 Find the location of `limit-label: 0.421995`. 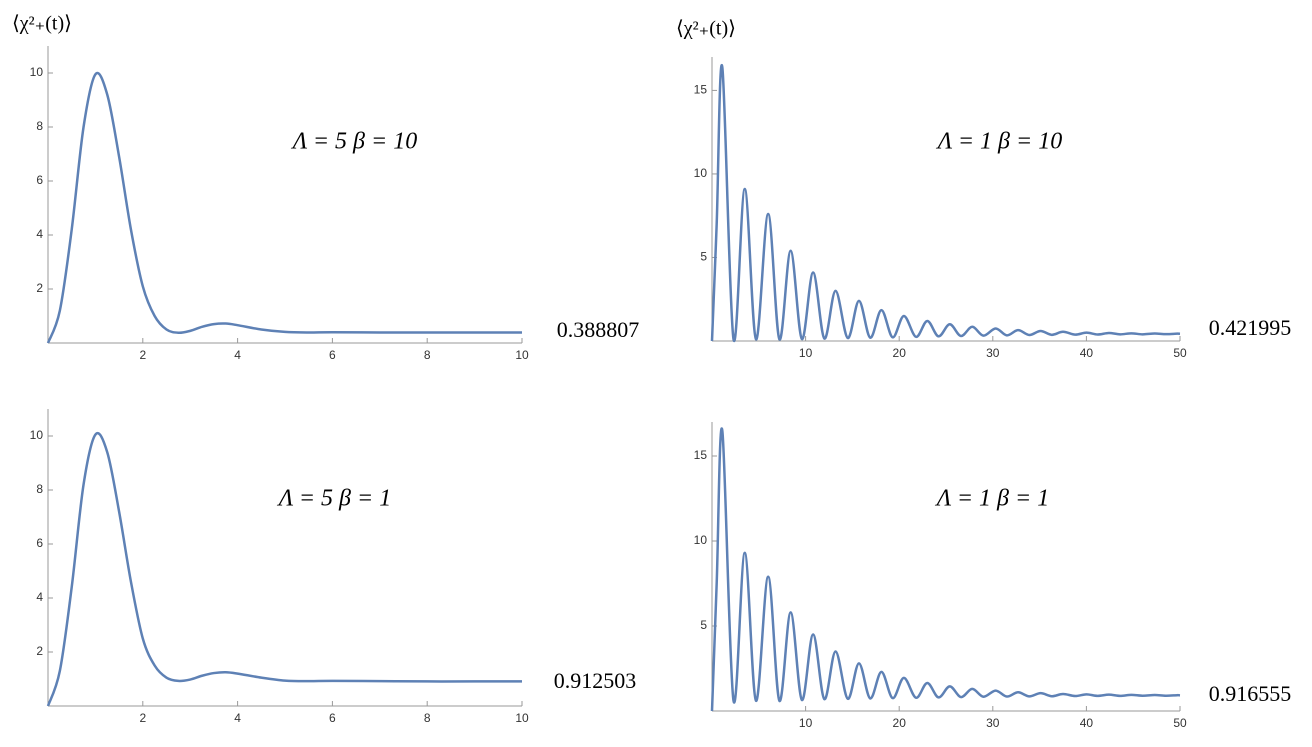

limit-label: 0.421995 is located at coordinates (1250, 327).